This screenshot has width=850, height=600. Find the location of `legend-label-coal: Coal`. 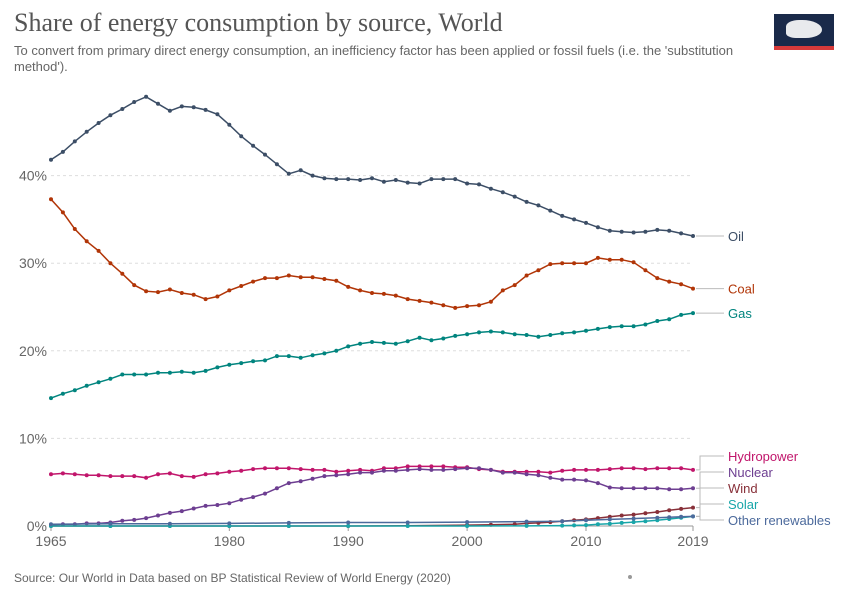

legend-label-coal: Coal is located at coordinates (741, 289).